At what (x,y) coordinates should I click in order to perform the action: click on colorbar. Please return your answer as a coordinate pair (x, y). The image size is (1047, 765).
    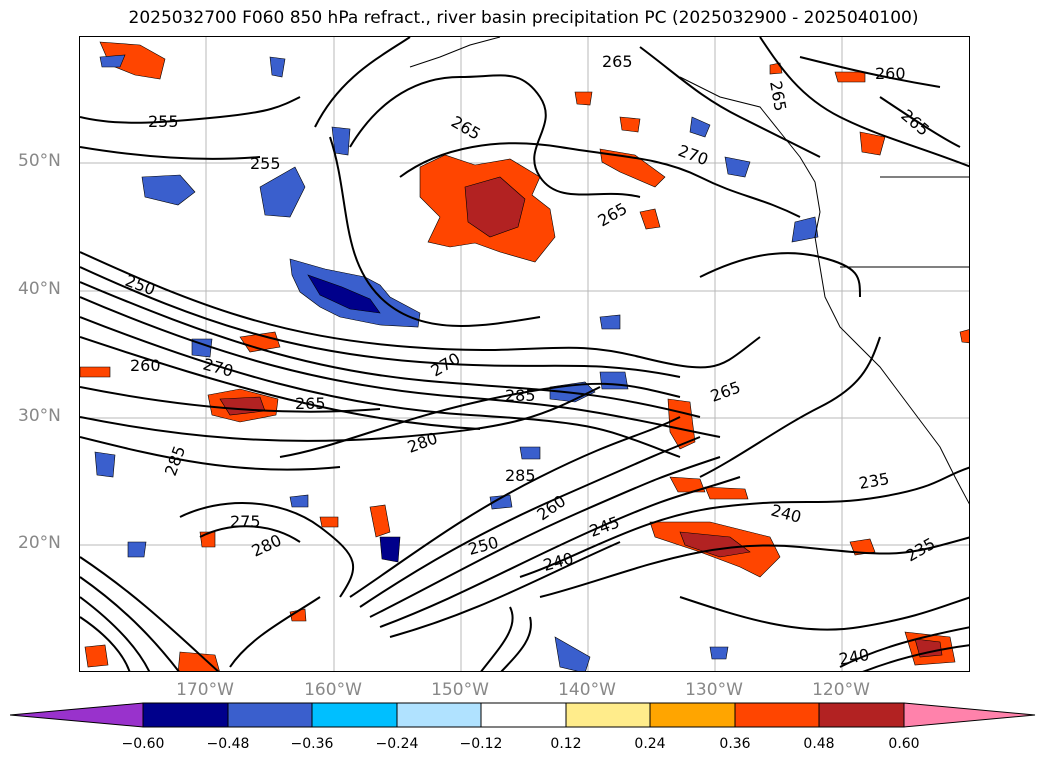
    Looking at the image, I should click on (523, 715).